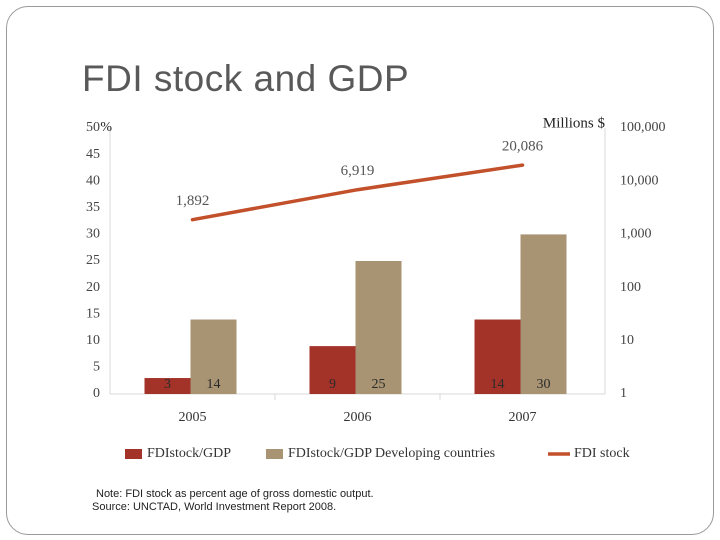 Image resolution: width=720 pixels, height=540 pixels. What do you see at coordinates (574, 123) in the screenshot?
I see `right-axis-label: Millions $` at bounding box center [574, 123].